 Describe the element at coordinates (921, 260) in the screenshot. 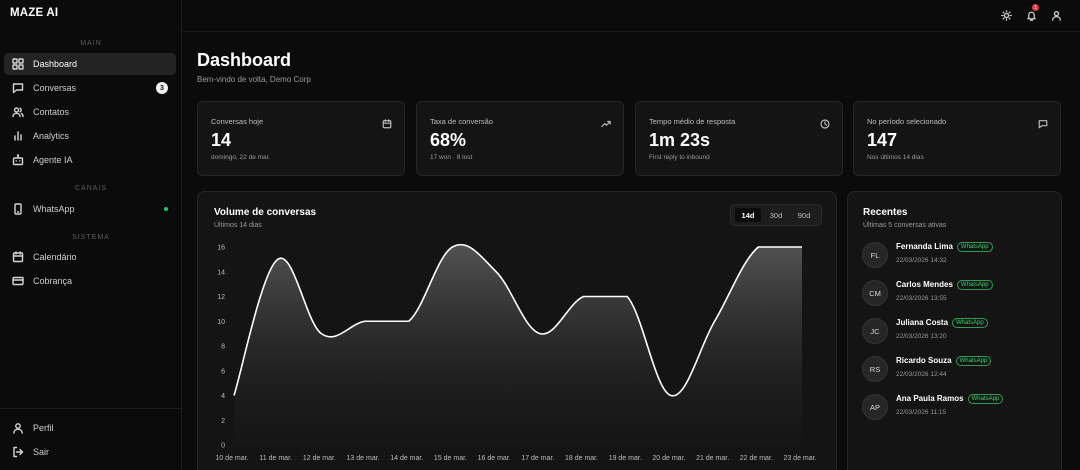

I see `timestamp: 22/03/2026 14:32` at that location.